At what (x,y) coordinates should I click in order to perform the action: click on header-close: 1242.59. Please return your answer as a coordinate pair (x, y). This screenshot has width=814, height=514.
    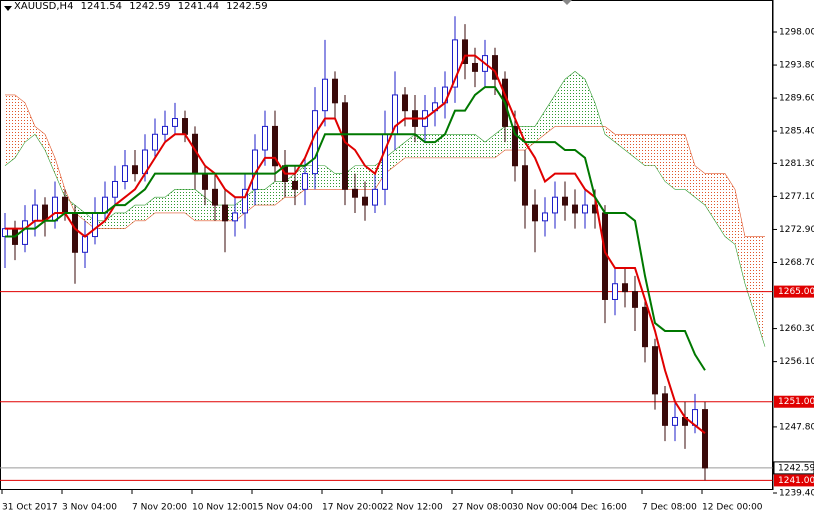
    Looking at the image, I should click on (247, 6).